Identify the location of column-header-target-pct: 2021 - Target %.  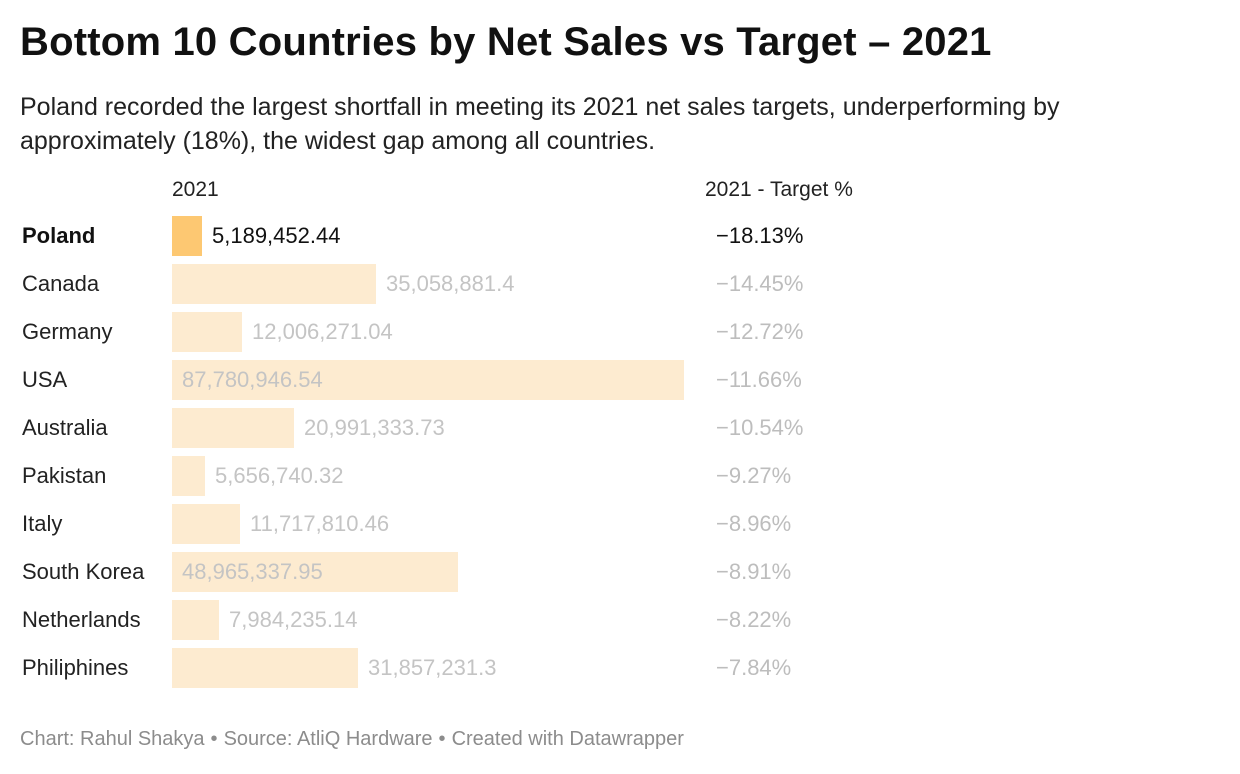
(779, 189).